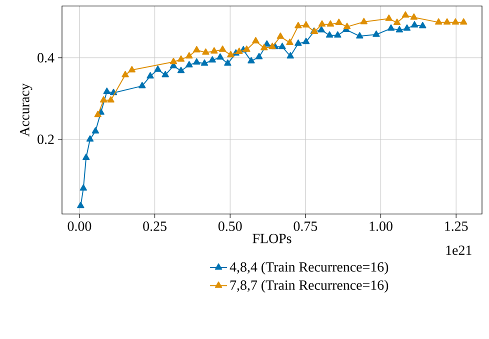  I want to click on x-tick-label: 0.50, so click(230, 226).